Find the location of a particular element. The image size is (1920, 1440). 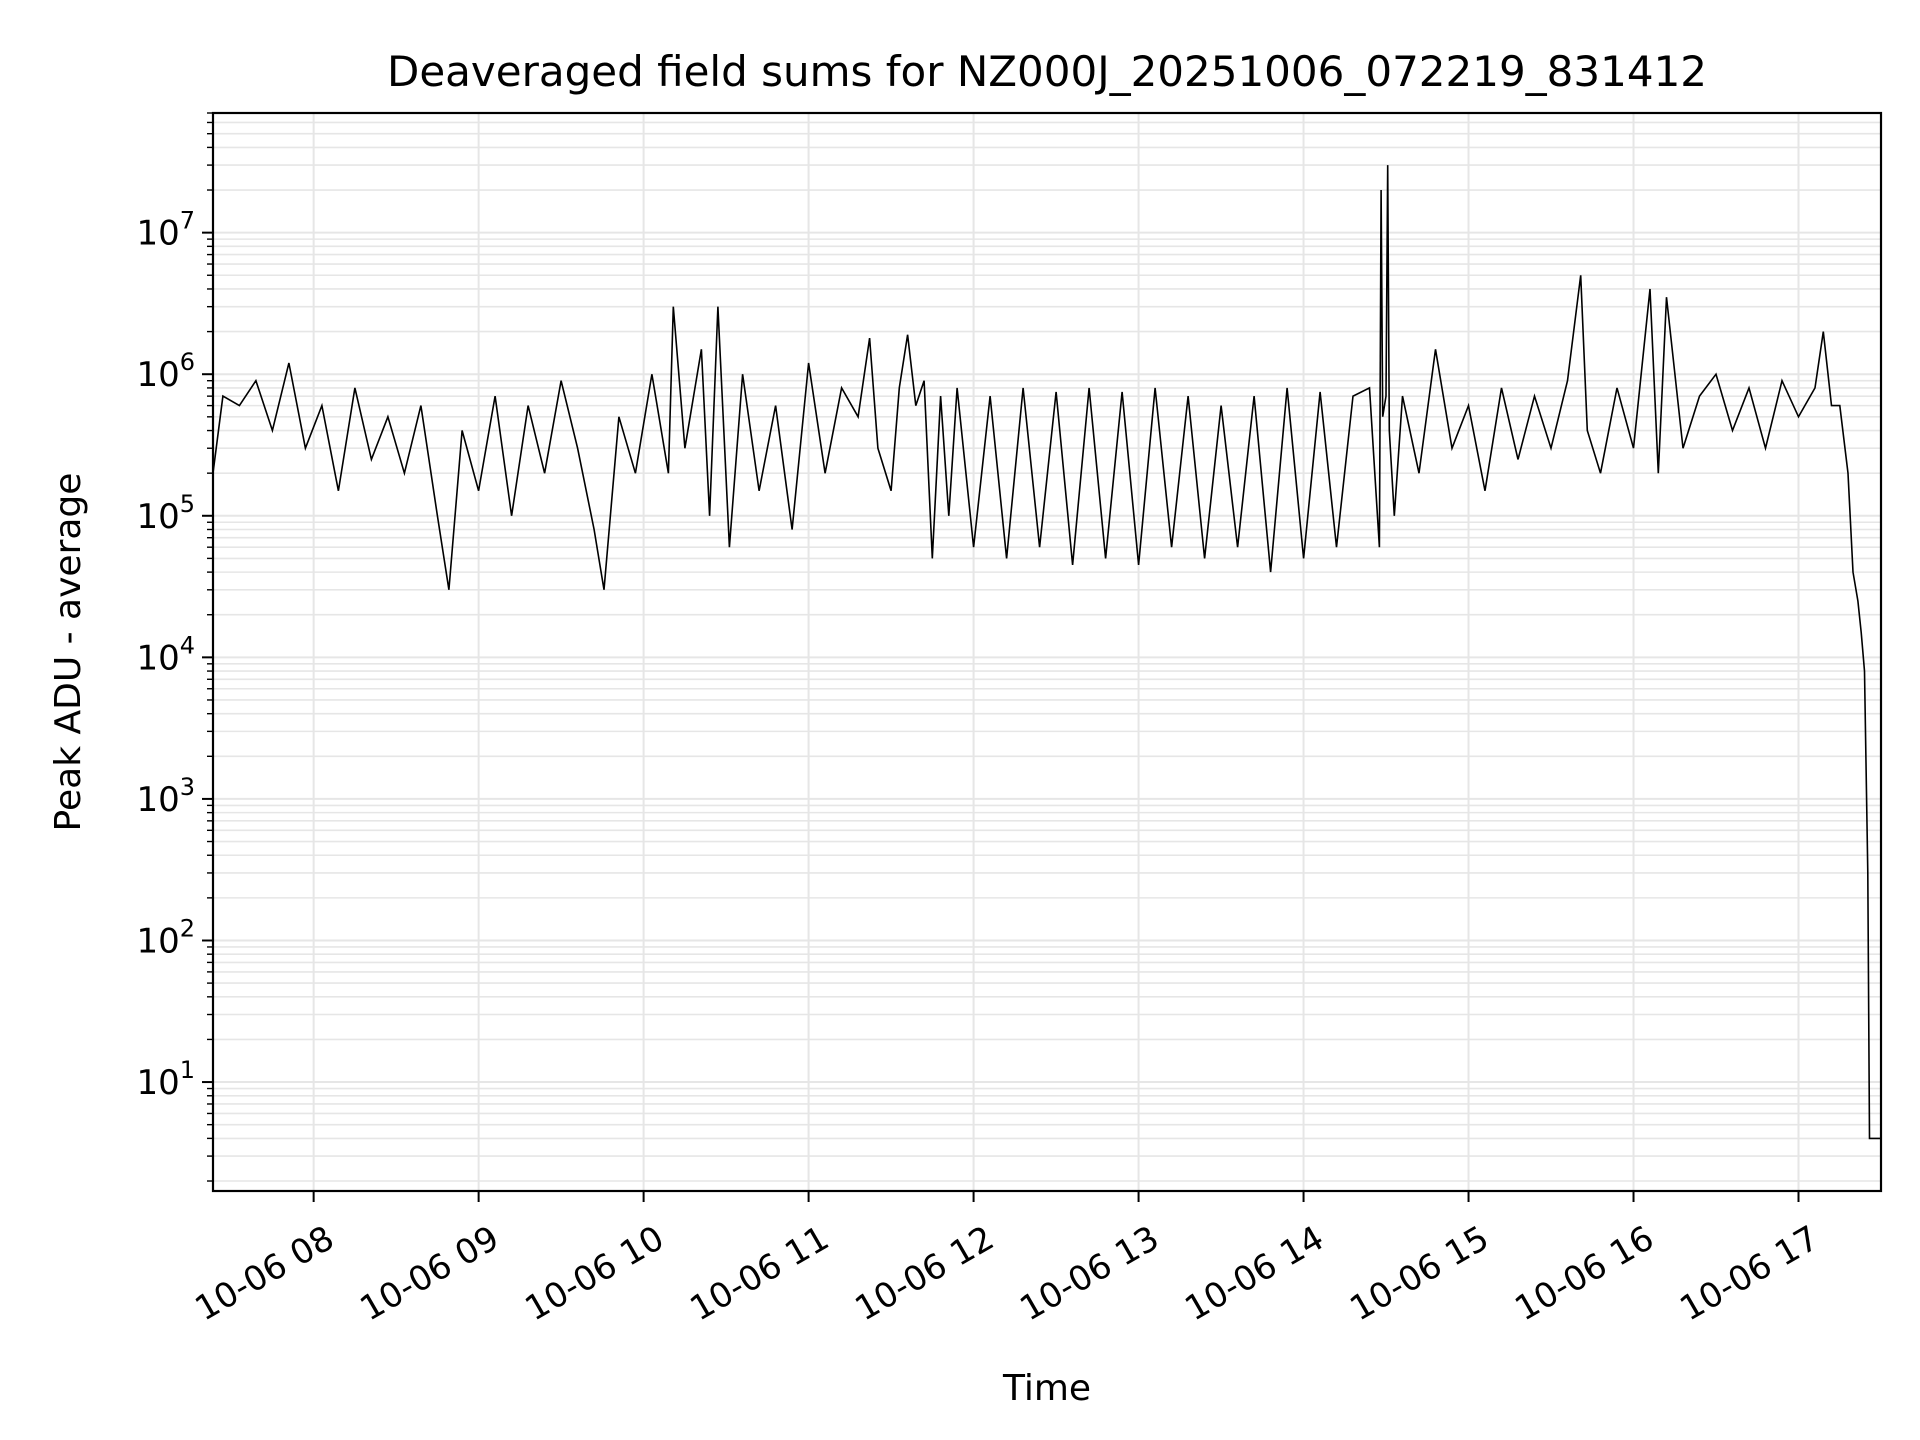

x-tick-label: 10-06 08 is located at coordinates (264, 1273).